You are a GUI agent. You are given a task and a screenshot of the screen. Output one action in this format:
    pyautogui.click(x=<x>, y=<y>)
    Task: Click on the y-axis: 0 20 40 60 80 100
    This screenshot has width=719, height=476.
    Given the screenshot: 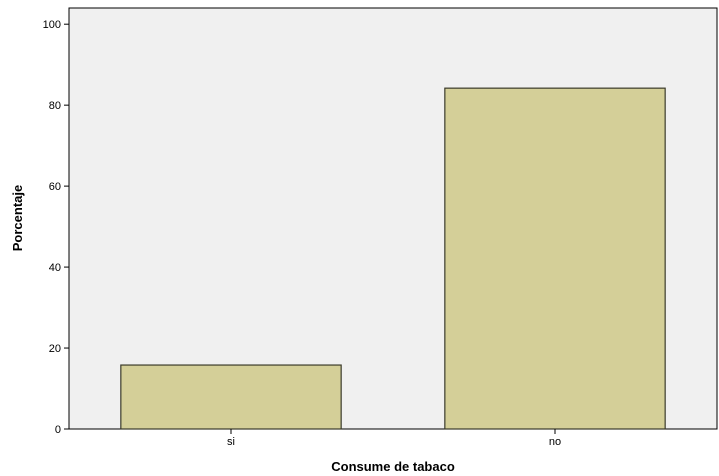 What is the action you would take?
    pyautogui.click(x=56, y=227)
    